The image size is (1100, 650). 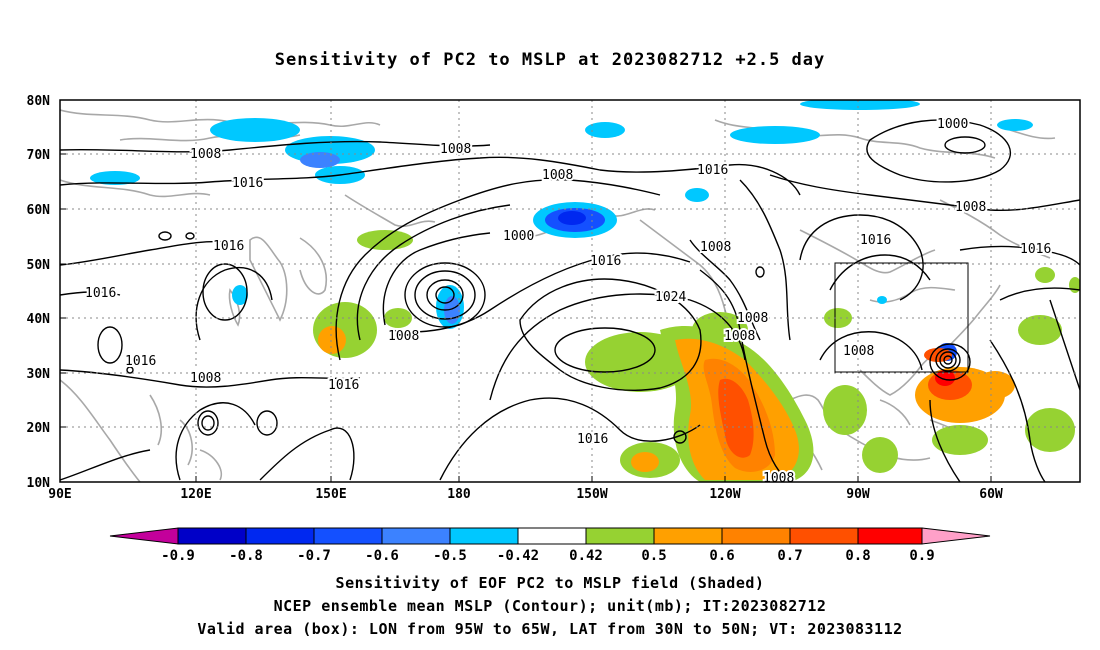 What do you see at coordinates (586, 556) in the screenshot?
I see `colorbar-label: 0.42` at bounding box center [586, 556].